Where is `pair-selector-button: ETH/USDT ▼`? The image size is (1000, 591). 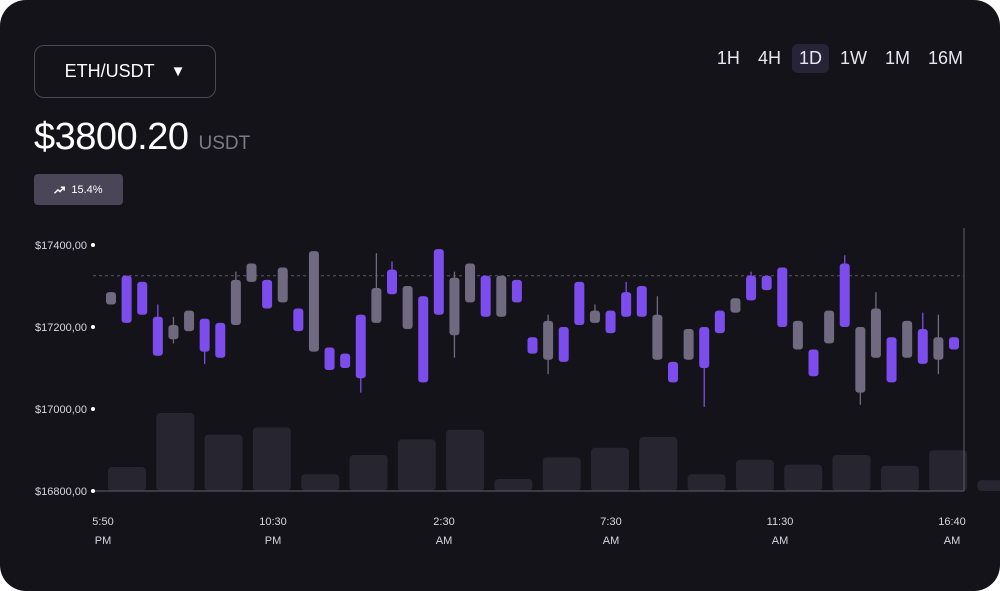 pair-selector-button: ETH/USDT ▼ is located at coordinates (125, 71).